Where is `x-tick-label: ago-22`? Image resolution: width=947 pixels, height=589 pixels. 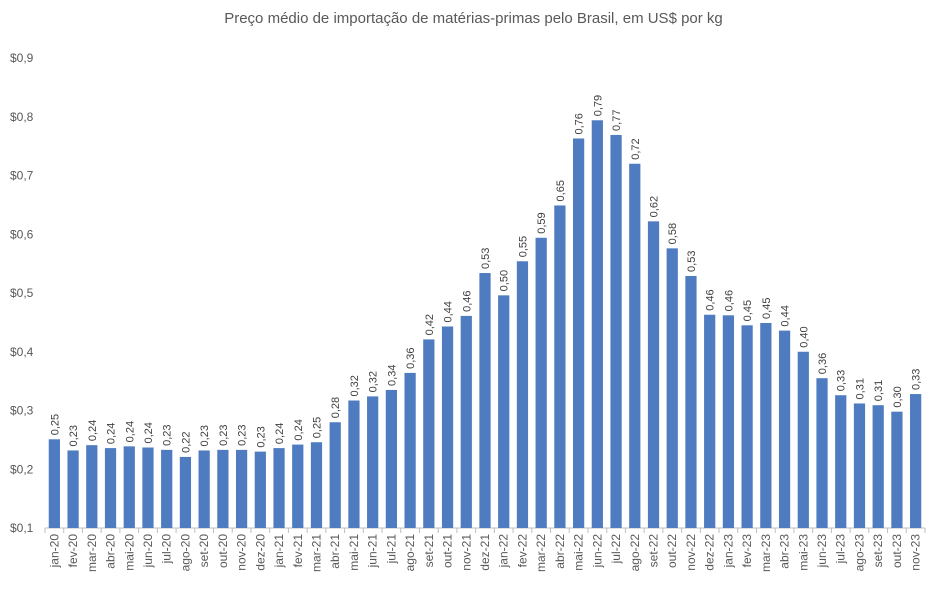 x-tick-label: ago-22 is located at coordinates (635, 553).